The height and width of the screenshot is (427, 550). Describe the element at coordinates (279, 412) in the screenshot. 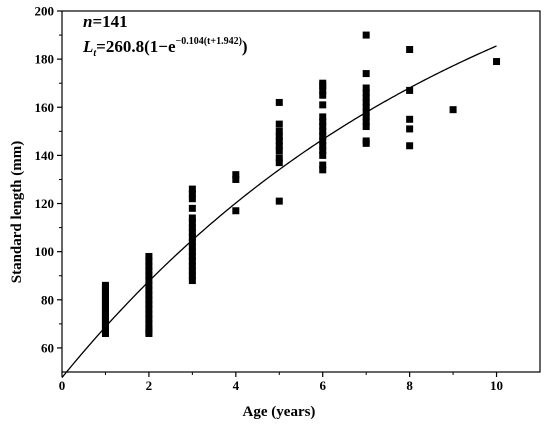

I see `x-axis-title: Age (years)` at that location.